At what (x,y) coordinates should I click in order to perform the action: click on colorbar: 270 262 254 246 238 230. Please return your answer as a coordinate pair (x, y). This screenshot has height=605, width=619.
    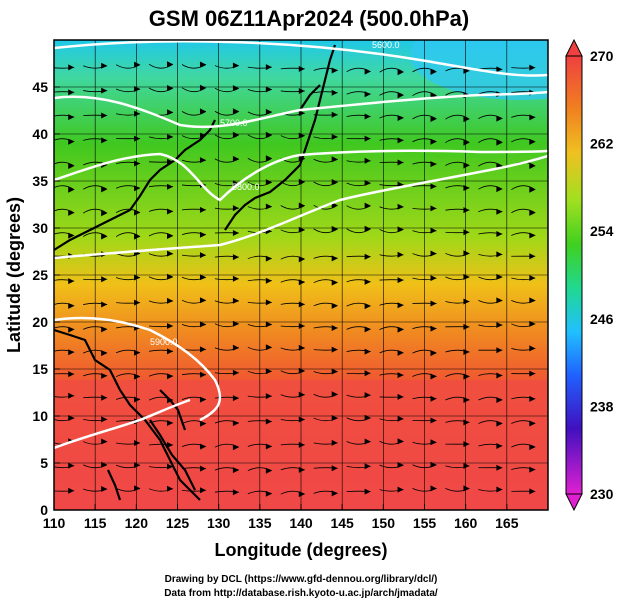
    Looking at the image, I should click on (589, 275).